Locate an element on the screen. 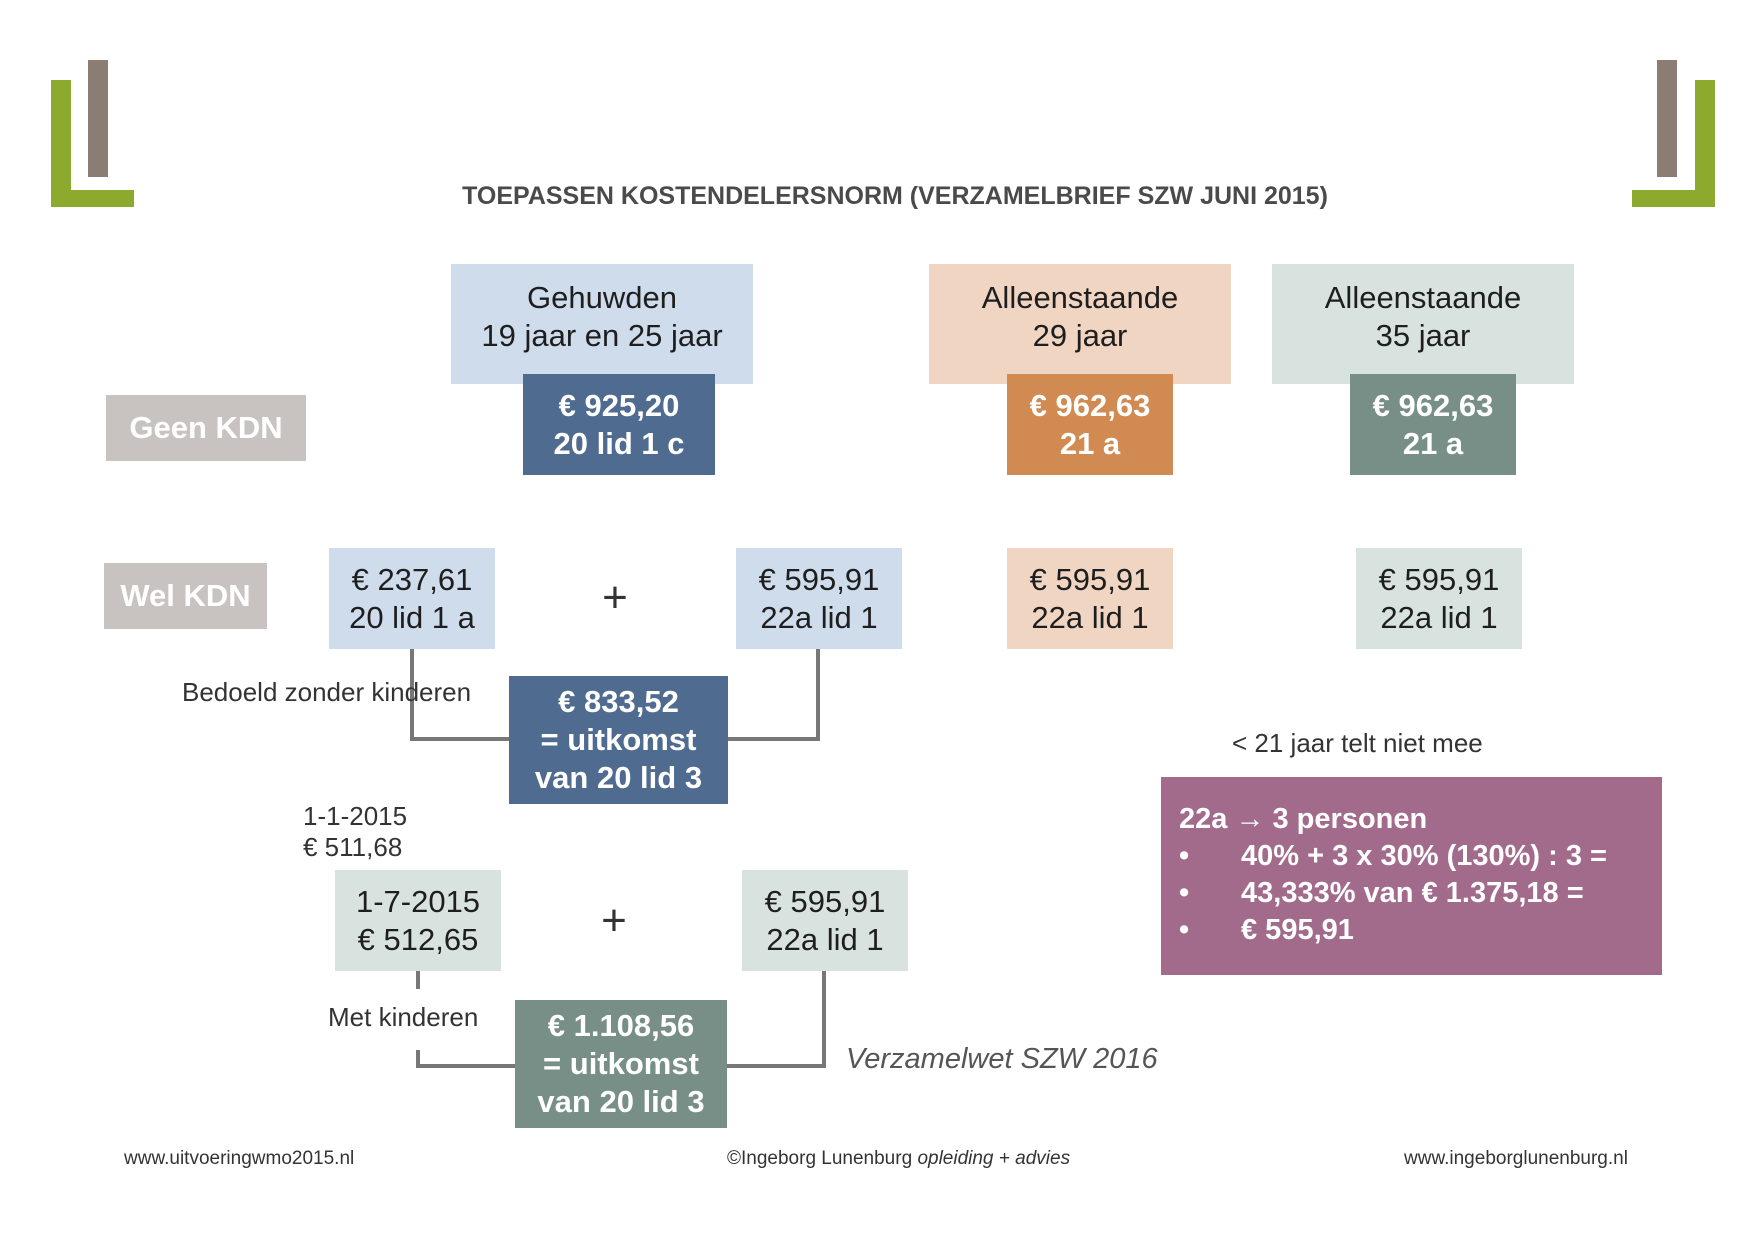  note-zonder-kinderen: Bedoeld zonder kinderen is located at coordinates (327, 692).